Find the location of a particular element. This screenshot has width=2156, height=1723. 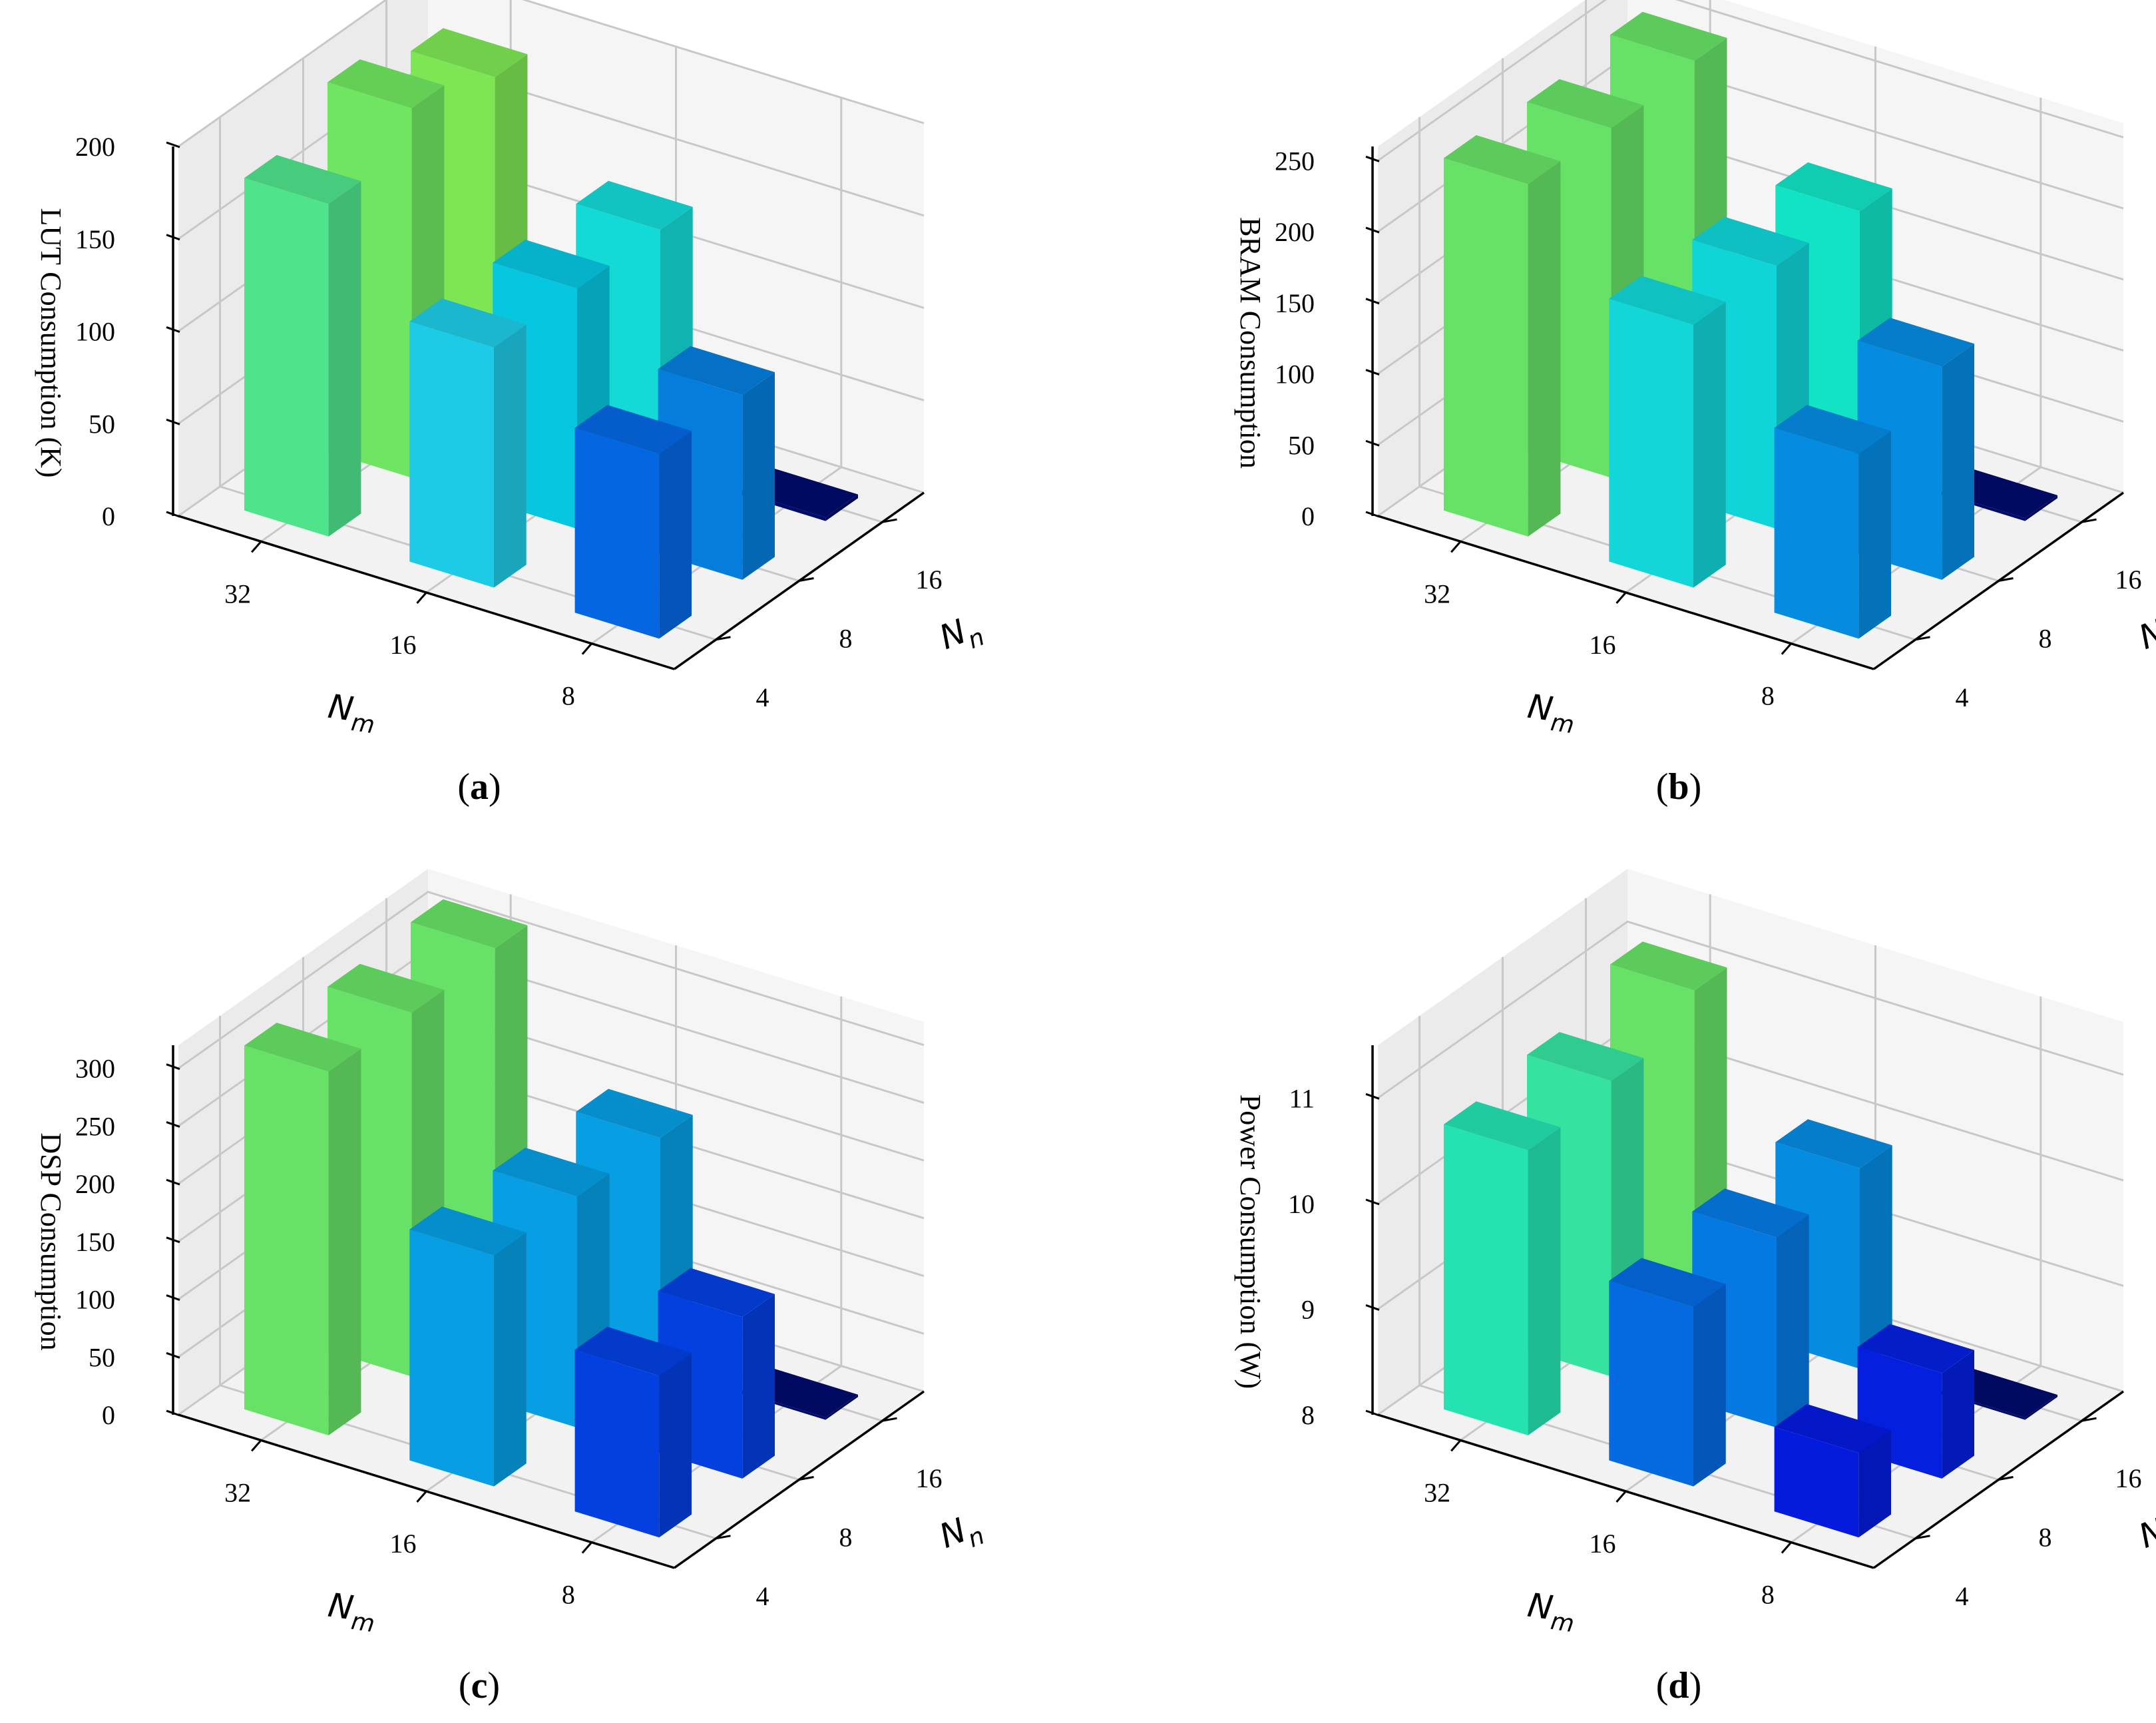

nm-axis-title-sub: m is located at coordinates (1562, 1623).